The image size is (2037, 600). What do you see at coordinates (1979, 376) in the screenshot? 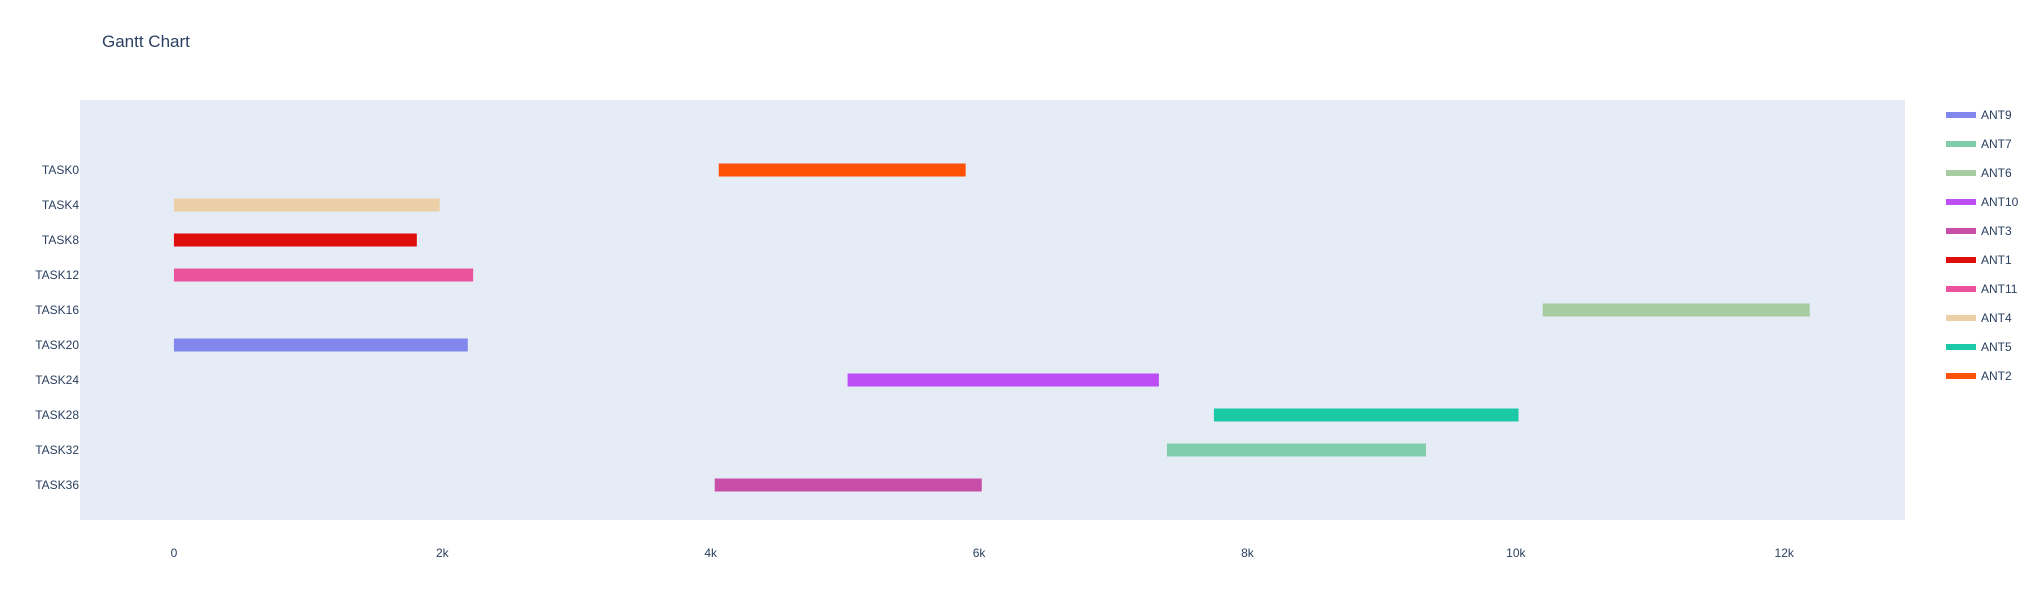
I see `legend-item-ant2: ANT2` at bounding box center [1979, 376].